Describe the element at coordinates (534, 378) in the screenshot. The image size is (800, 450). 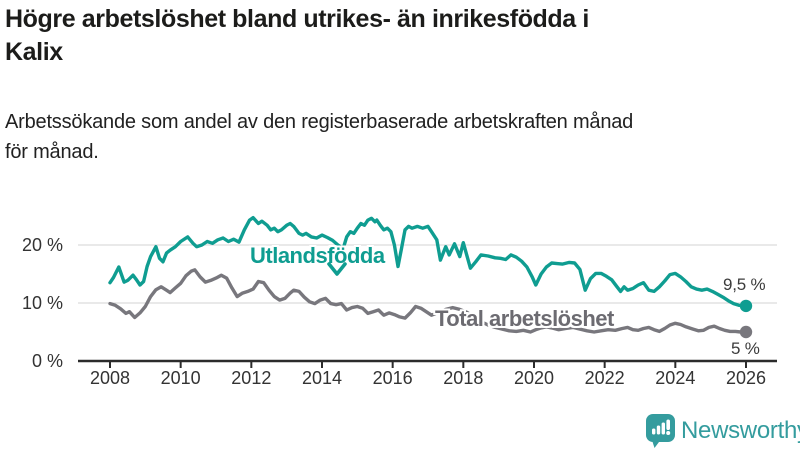
I see `x-tick-label-2020: 2020` at that location.